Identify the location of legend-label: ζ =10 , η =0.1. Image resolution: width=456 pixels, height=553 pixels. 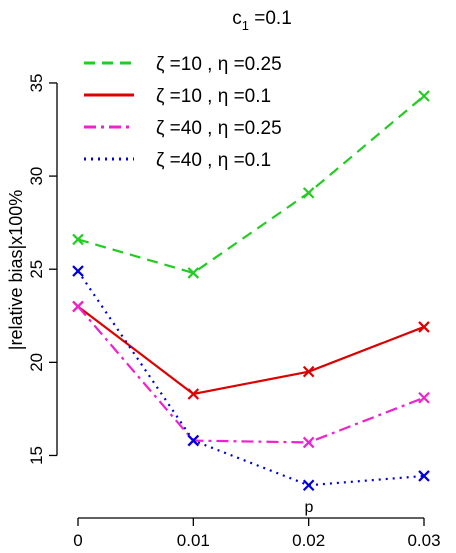
(213, 96).